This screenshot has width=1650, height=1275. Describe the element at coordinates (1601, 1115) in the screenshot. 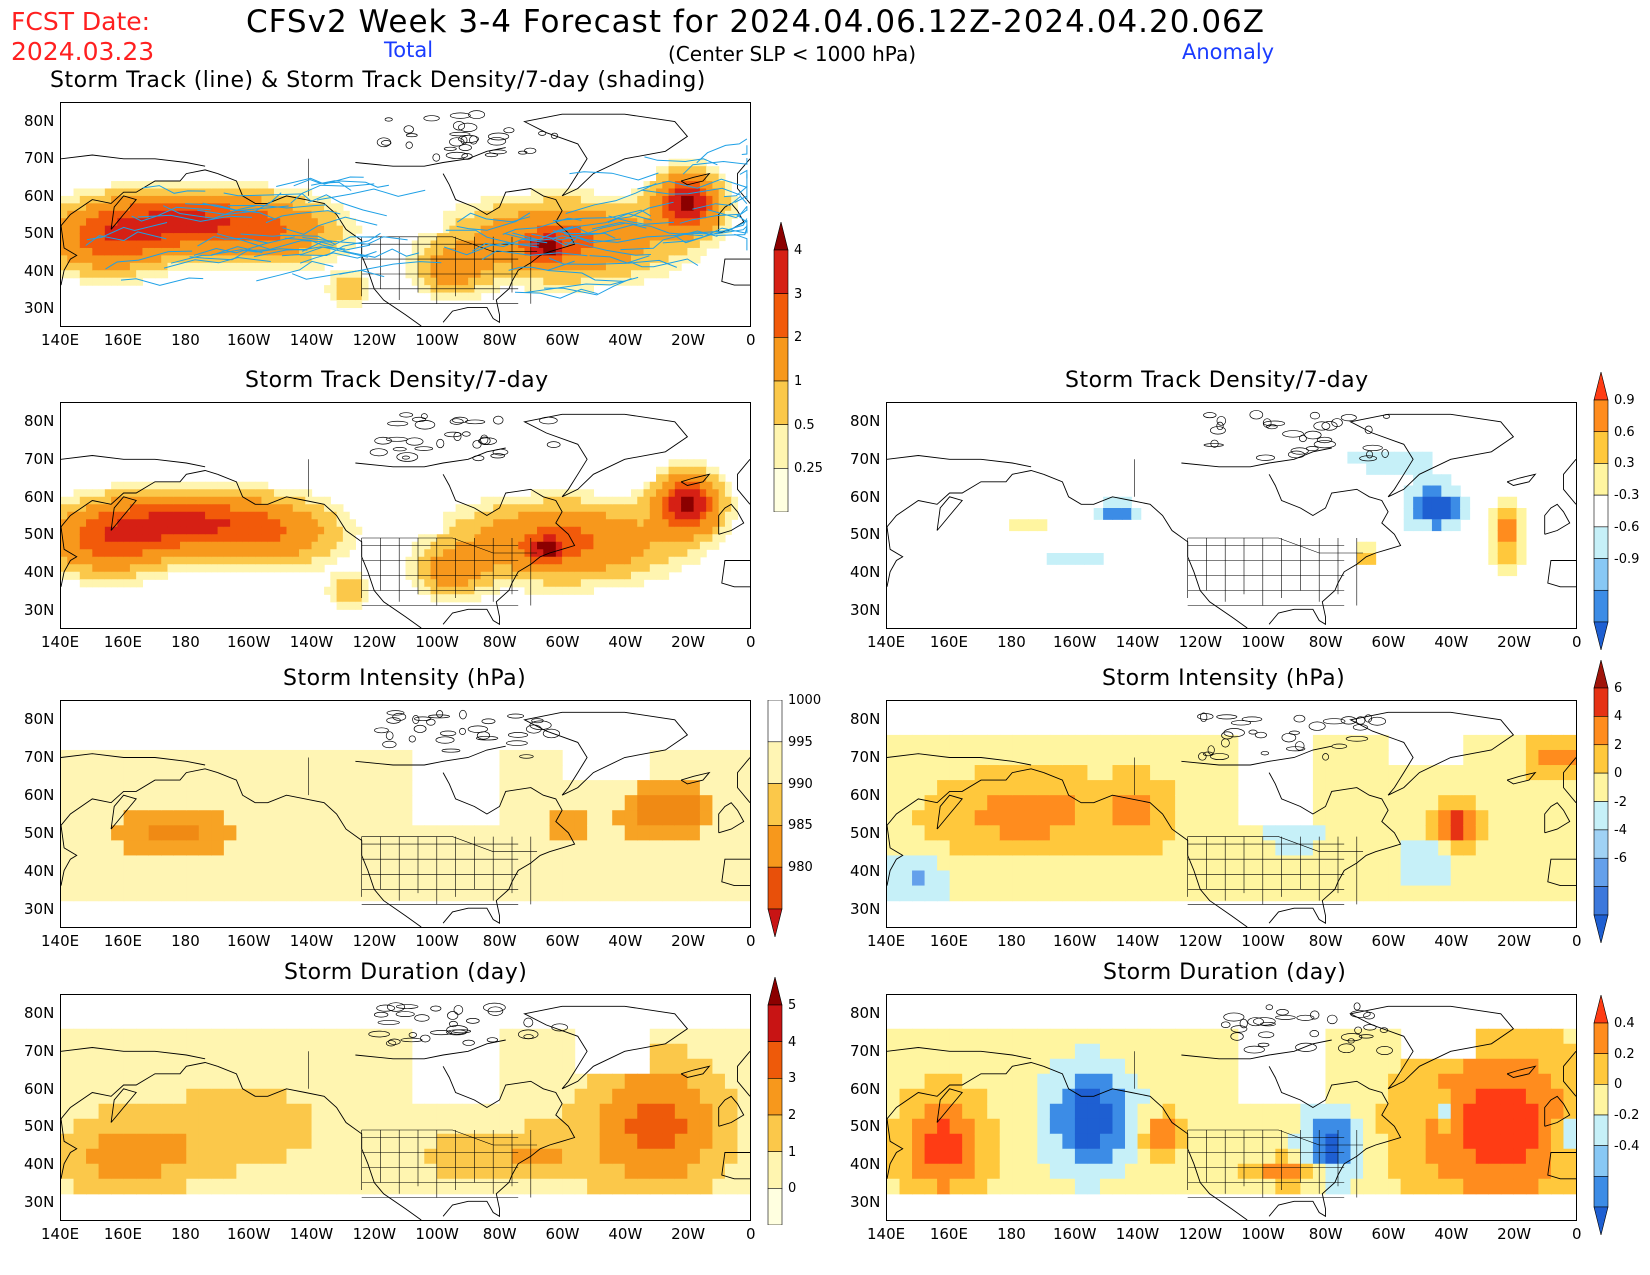

I see `colorbar-duration-anomaly` at that location.